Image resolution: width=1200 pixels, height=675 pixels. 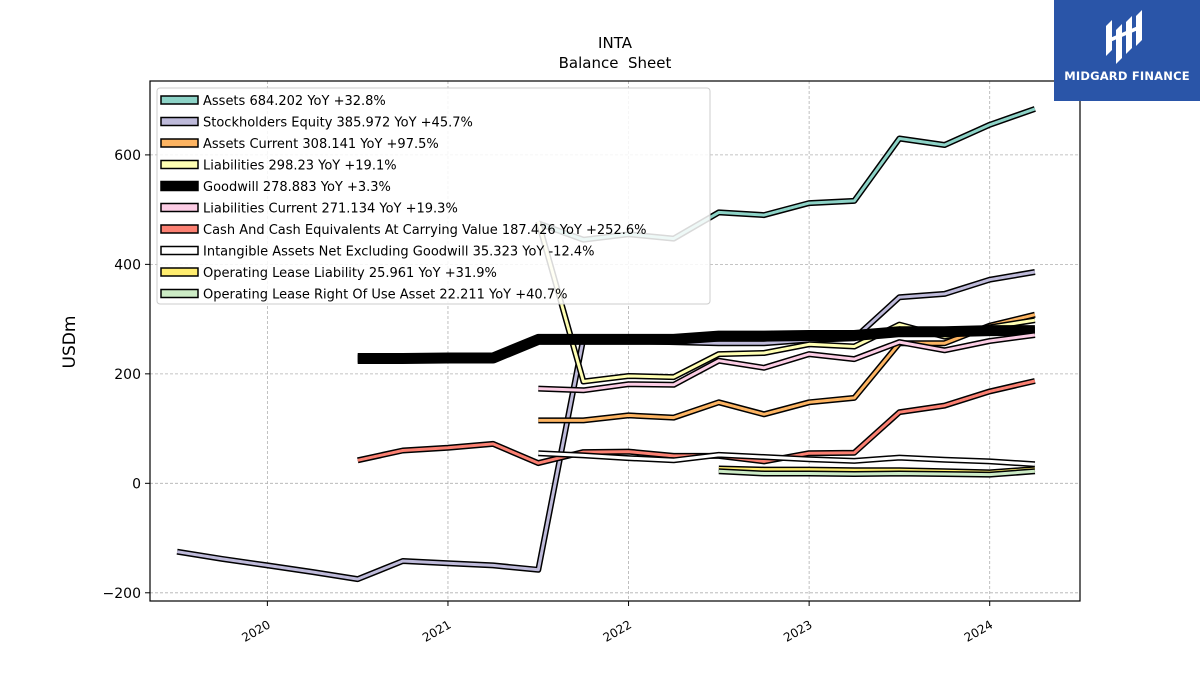 I want to click on x-tick-label: 2021, so click(x=436, y=630).